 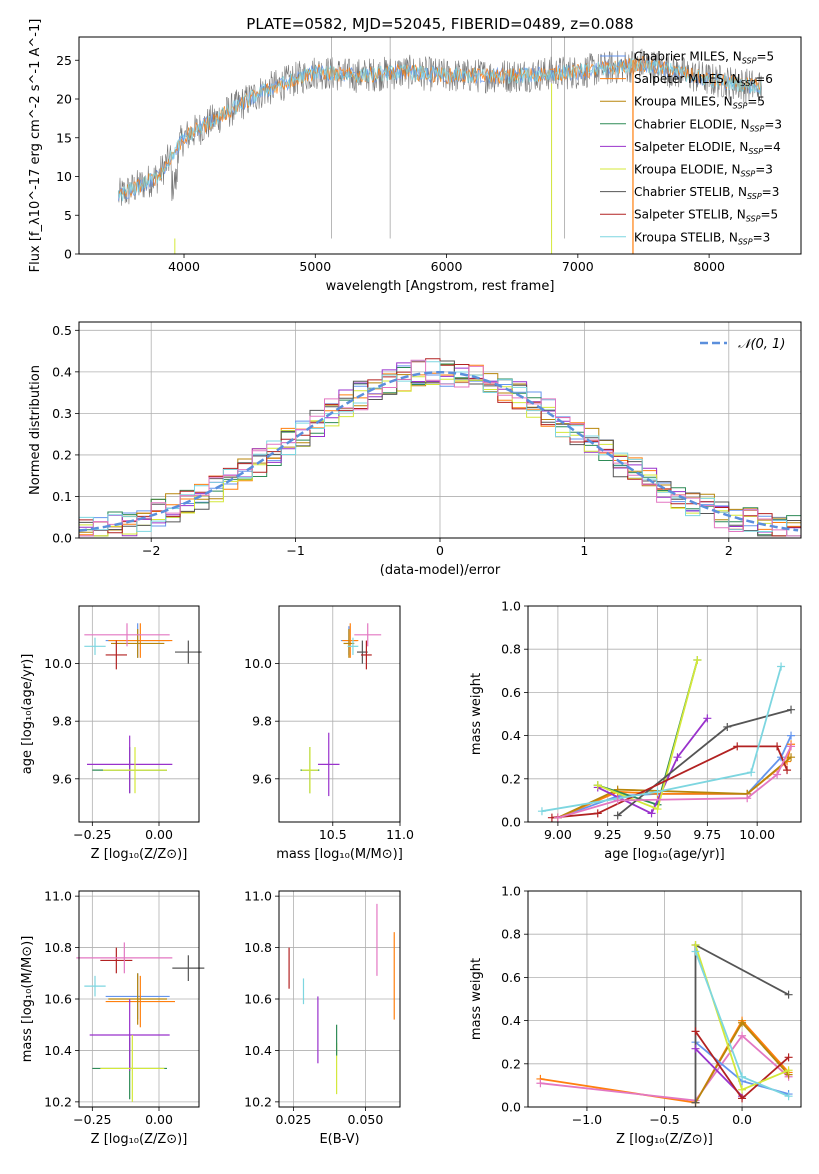 I want to click on x-tick-label: 9.75, so click(x=707, y=834).